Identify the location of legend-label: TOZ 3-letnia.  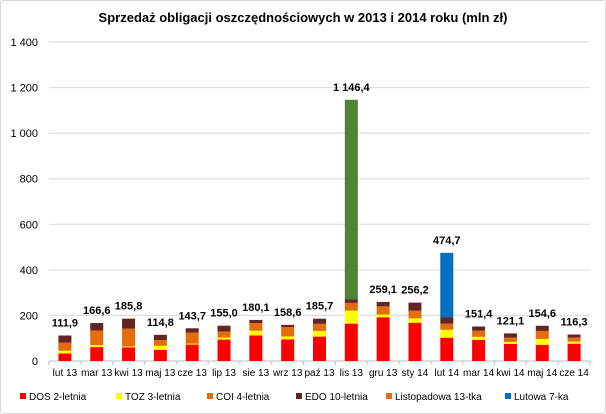
(153, 397).